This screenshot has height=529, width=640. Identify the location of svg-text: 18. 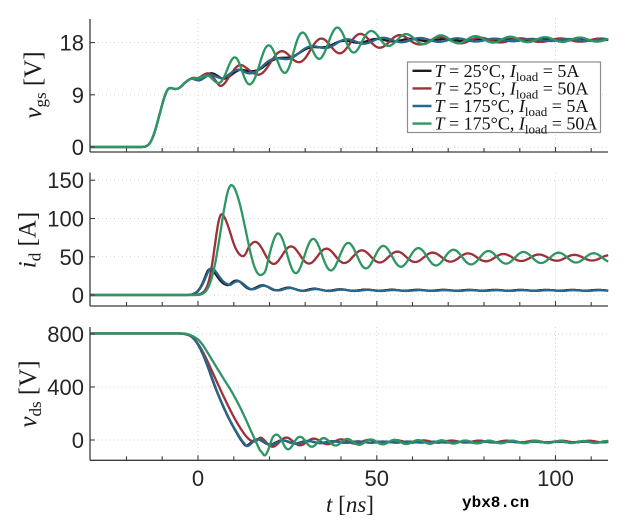
(72, 43).